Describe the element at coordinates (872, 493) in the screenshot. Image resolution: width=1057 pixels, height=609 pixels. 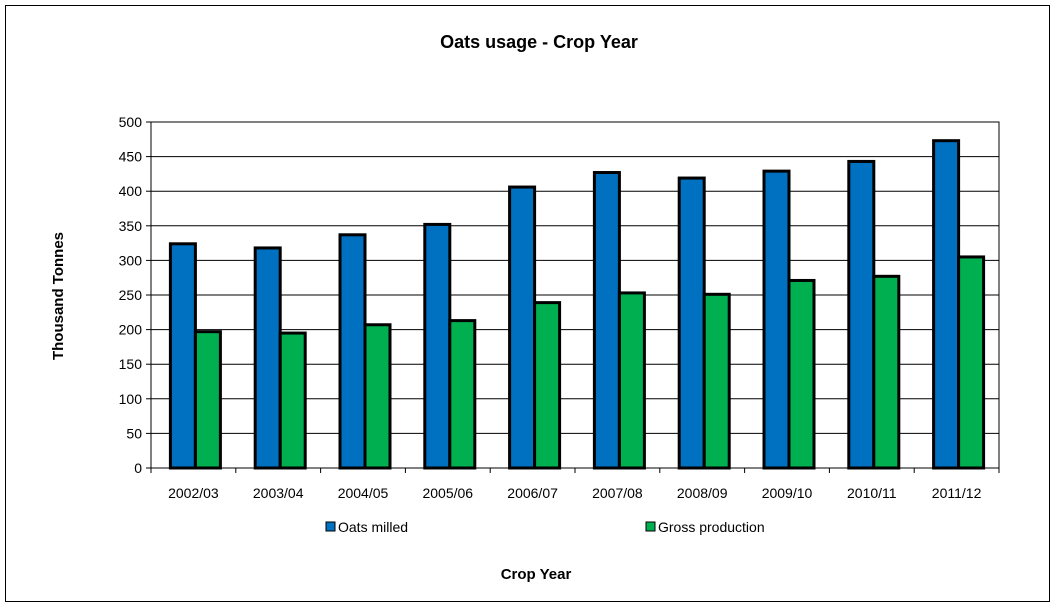
I see `x-tick-label: 2010/11` at that location.